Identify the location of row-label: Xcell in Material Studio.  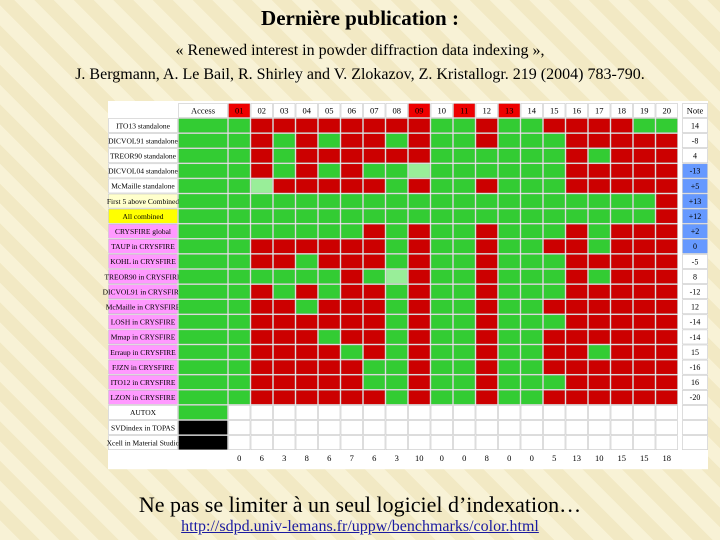
(143, 442).